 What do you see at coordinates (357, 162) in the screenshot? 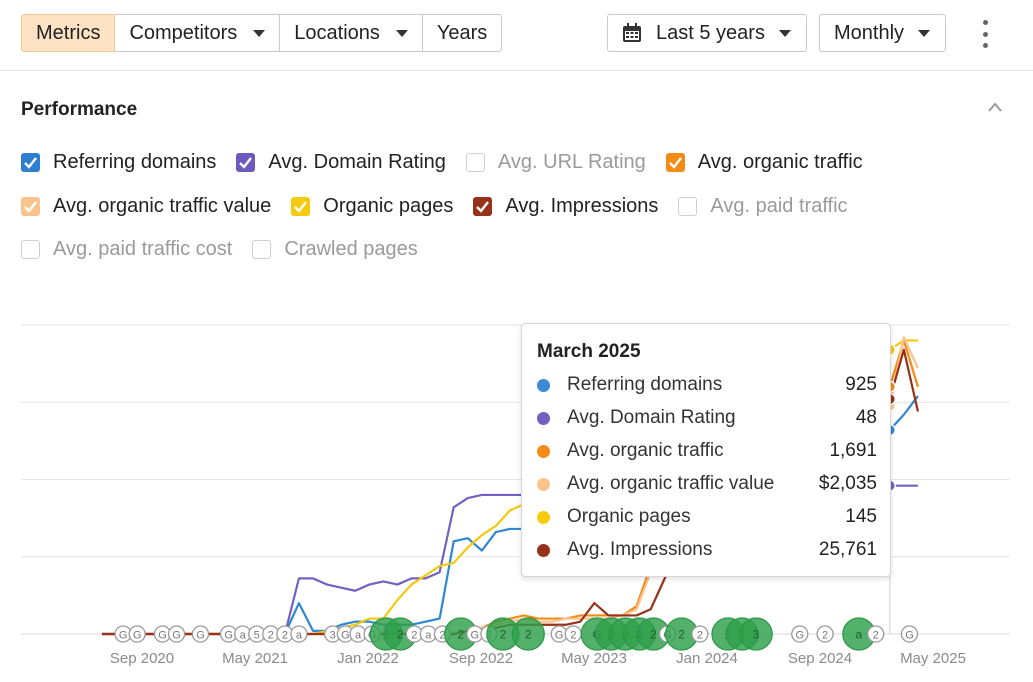
I see `metric-toggle-label: Avg. Domain Rating` at bounding box center [357, 162].